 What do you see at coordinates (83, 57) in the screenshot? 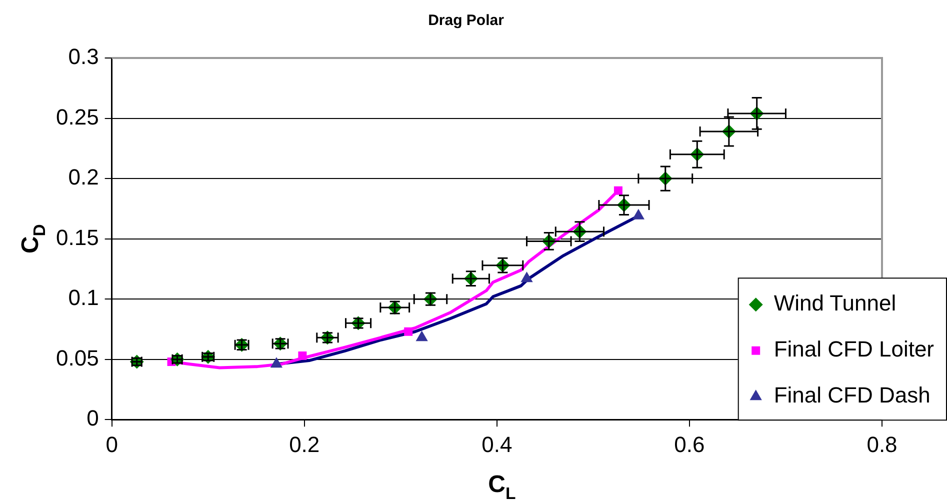
I see `y-tick-label: 0.3` at bounding box center [83, 57].